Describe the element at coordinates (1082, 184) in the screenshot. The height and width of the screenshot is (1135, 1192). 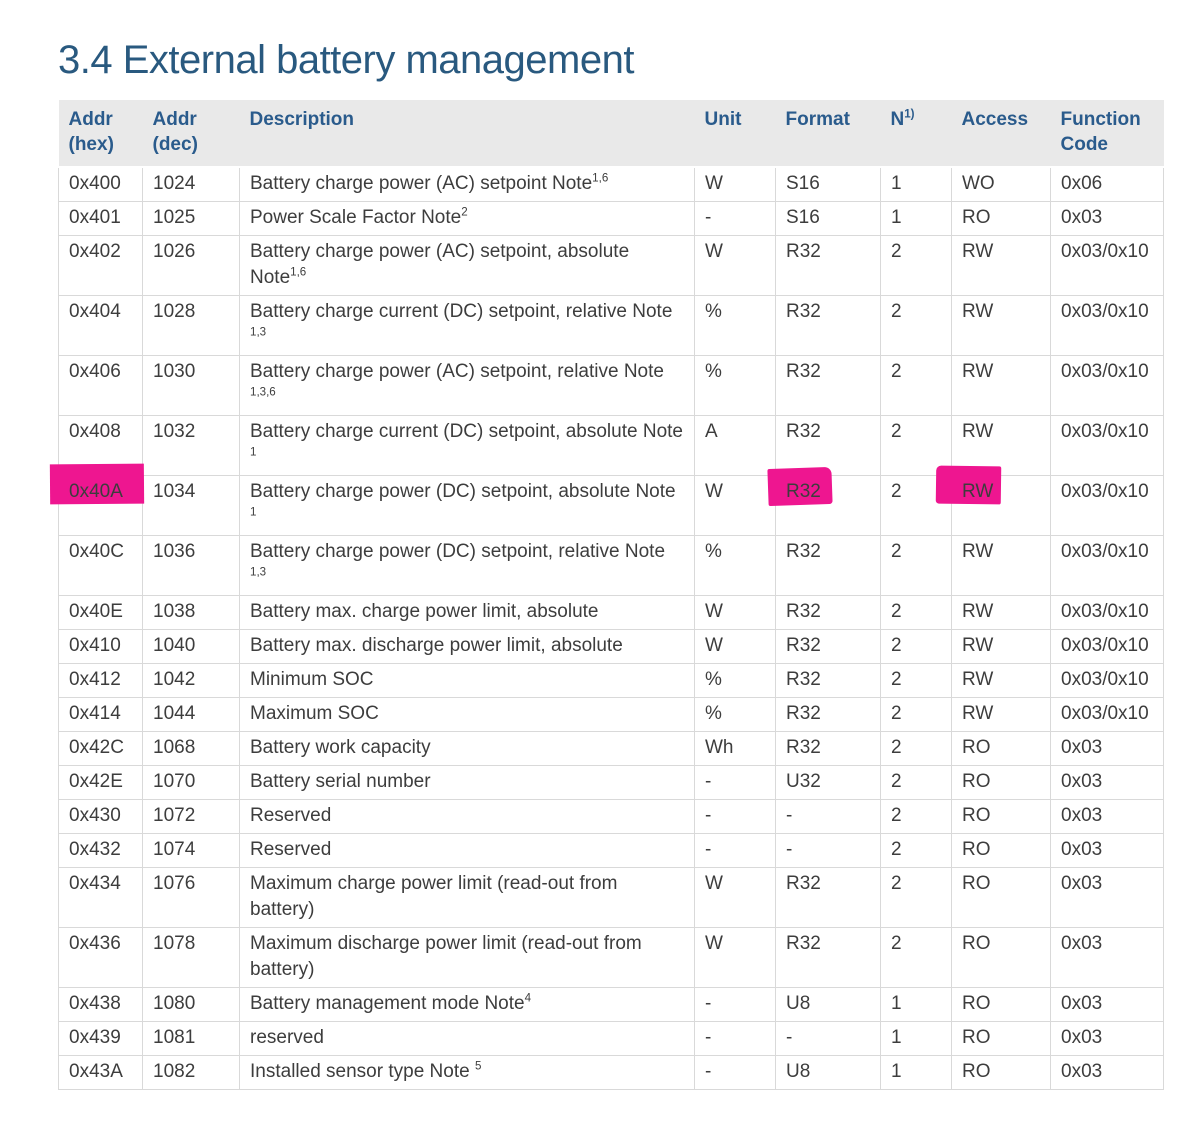
I see `function-code-cell-text: 0x06` at that location.